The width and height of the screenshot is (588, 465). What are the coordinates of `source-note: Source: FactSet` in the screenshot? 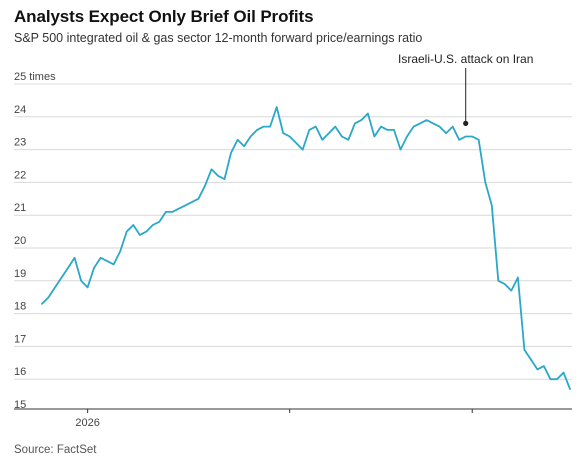 It's located at (55, 450).